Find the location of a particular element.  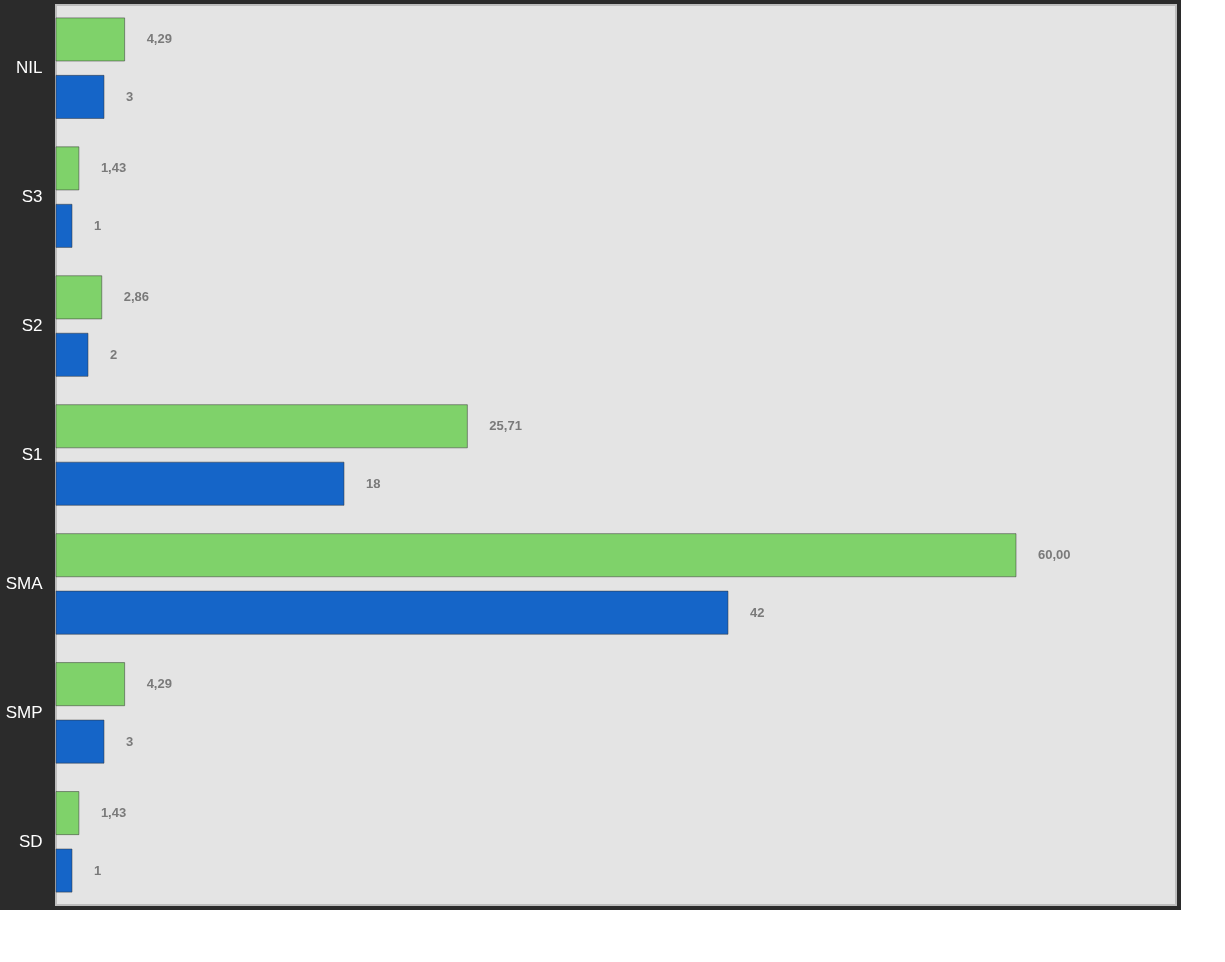

data-label: 42 is located at coordinates (757, 612).